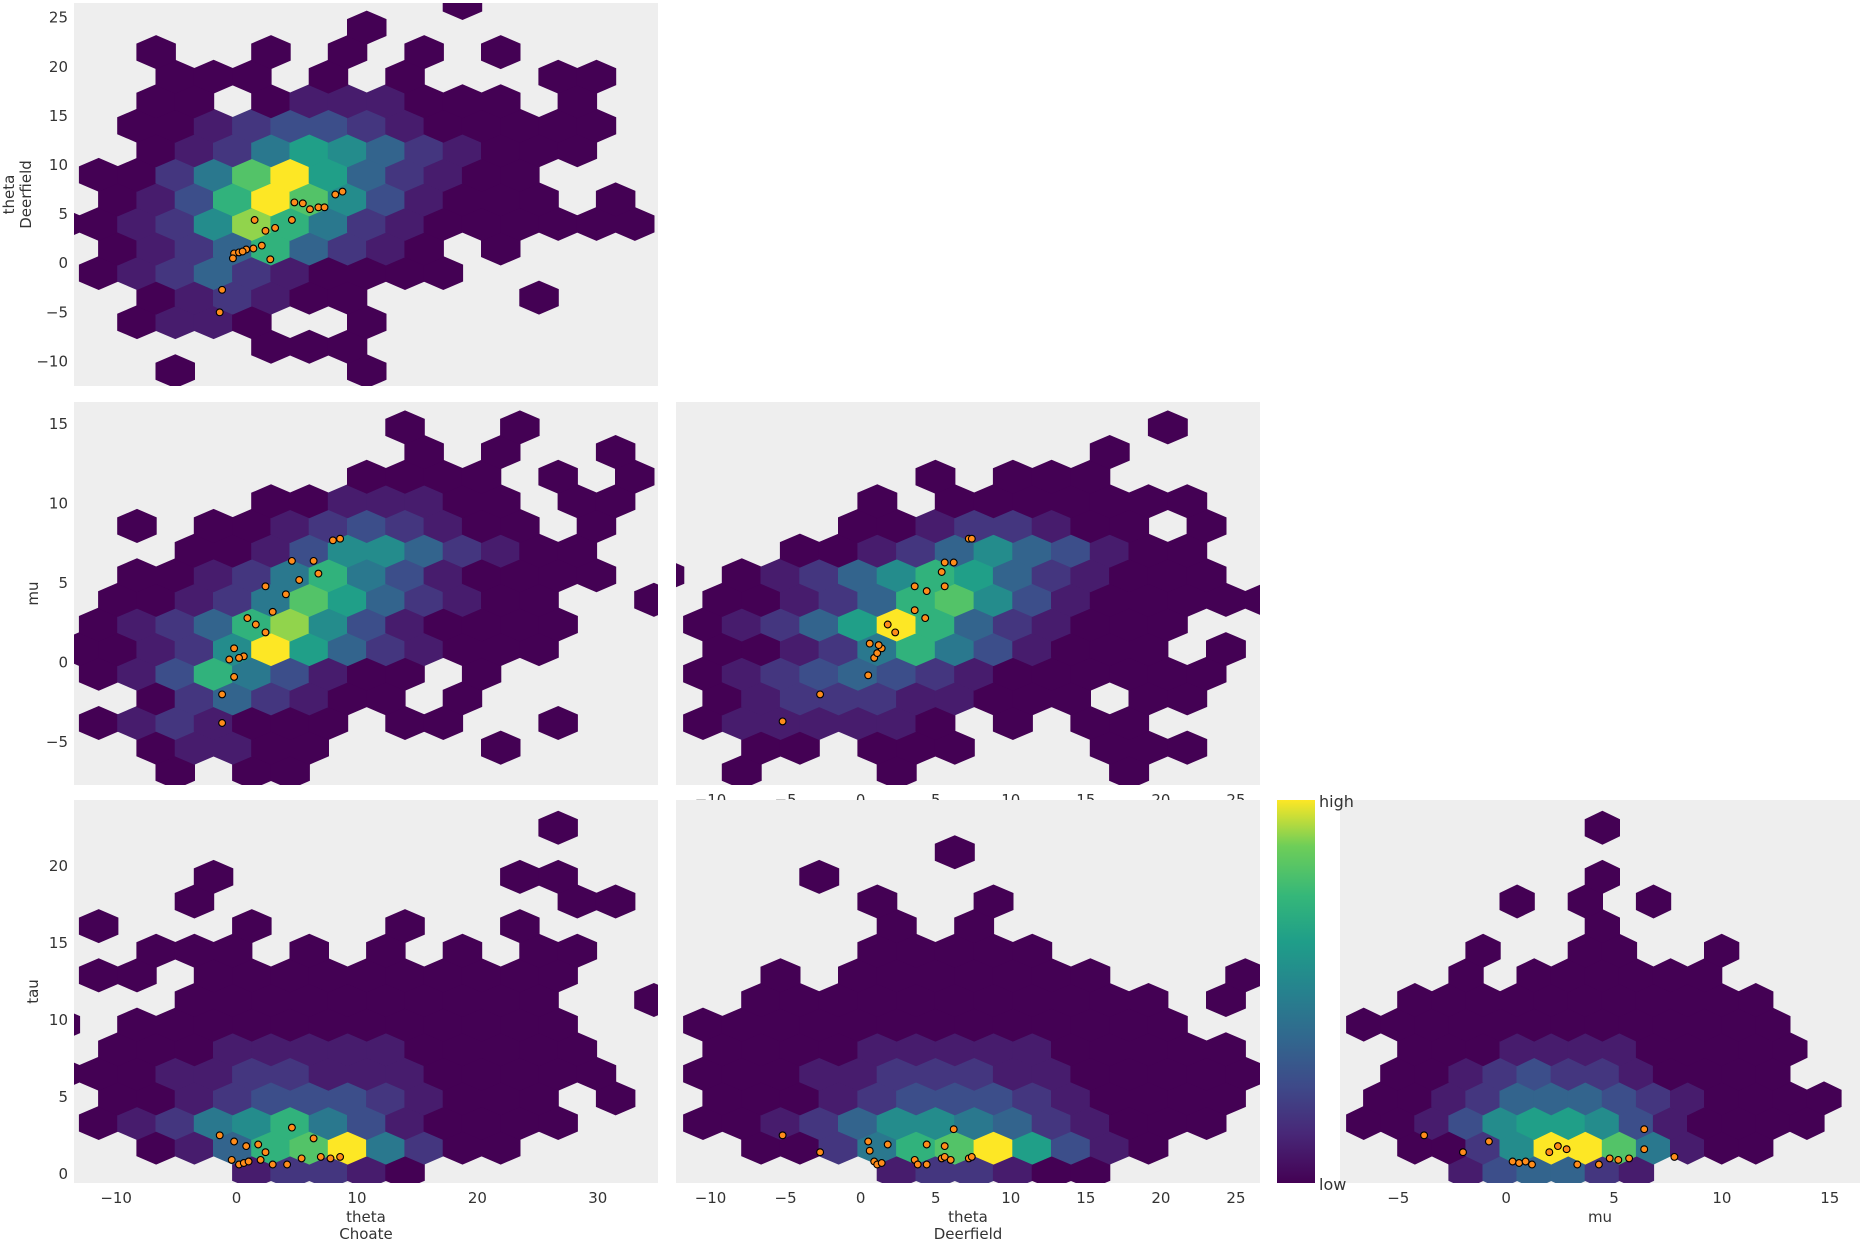 The height and width of the screenshot is (1242, 1863). What do you see at coordinates (477, 1198) in the screenshot?
I see `x-tick-label: 20` at bounding box center [477, 1198].